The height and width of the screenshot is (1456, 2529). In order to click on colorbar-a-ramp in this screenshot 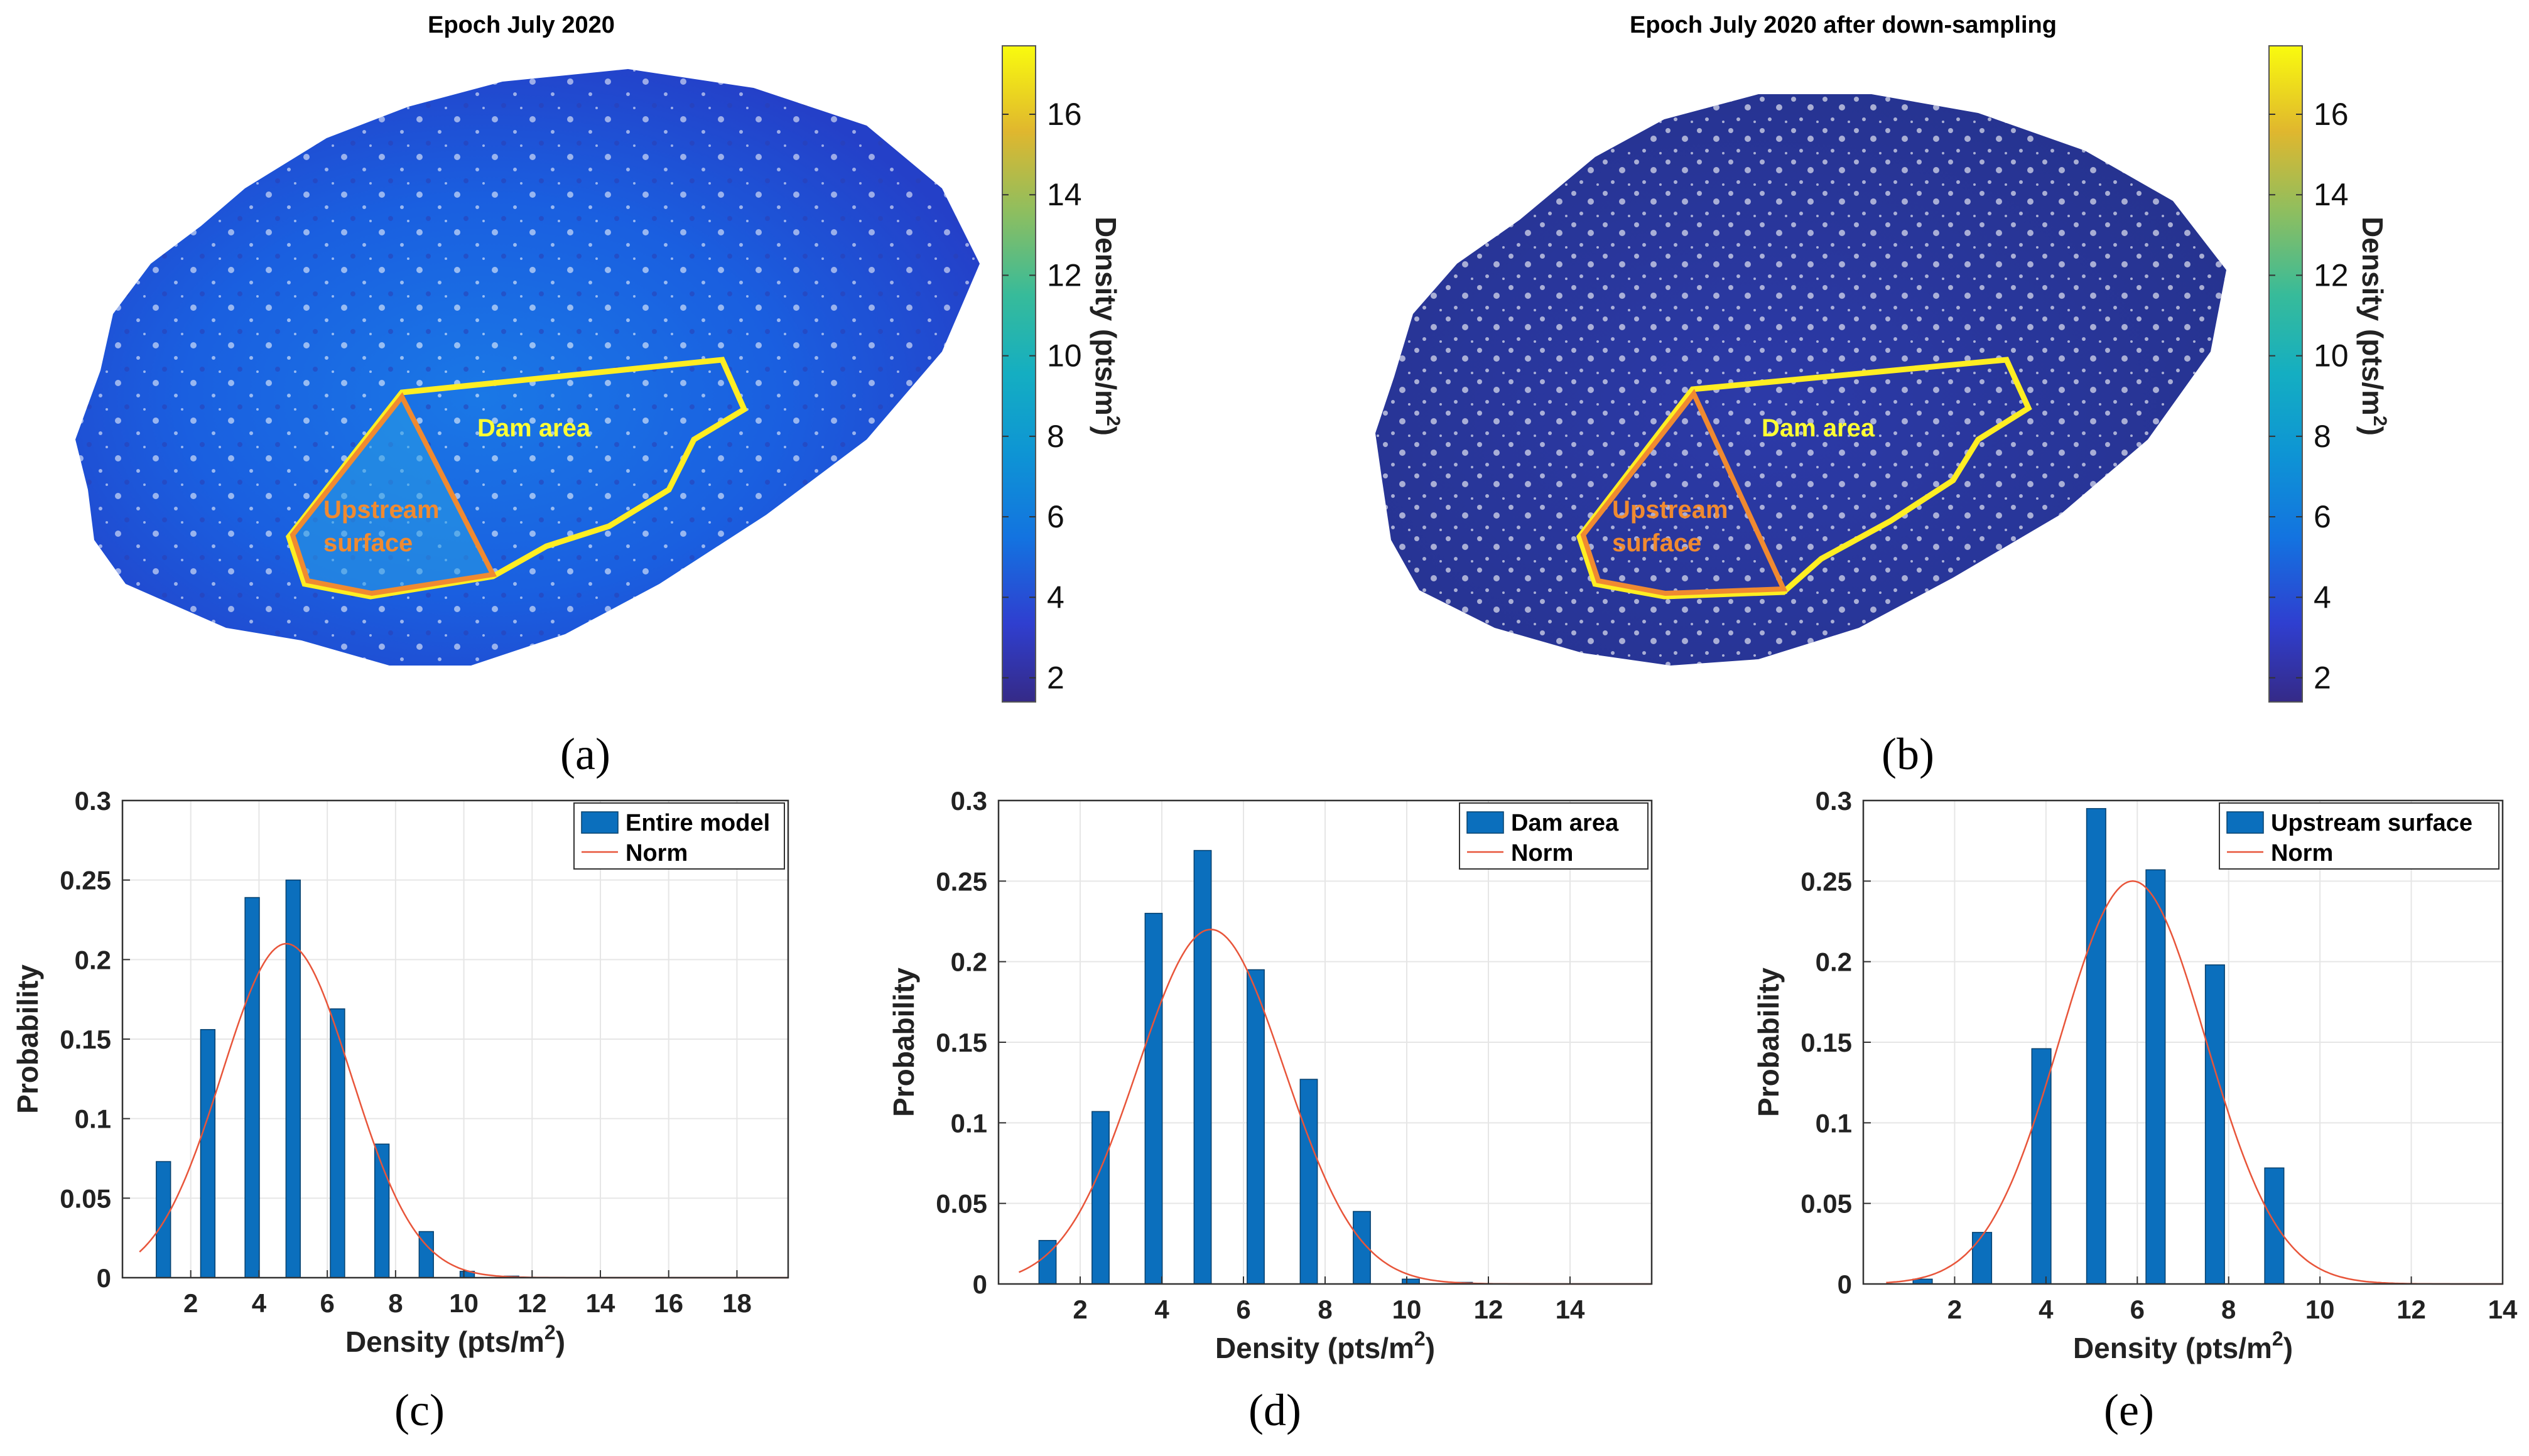, I will do `click(1019, 374)`.